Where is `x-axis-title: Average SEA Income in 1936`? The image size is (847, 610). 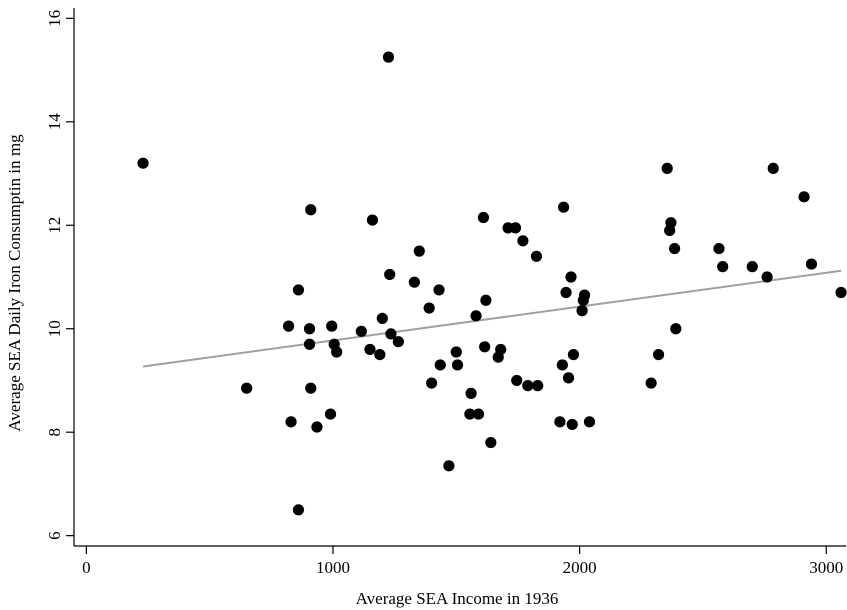
x-axis-title: Average SEA Income in 1936 is located at coordinates (457, 598).